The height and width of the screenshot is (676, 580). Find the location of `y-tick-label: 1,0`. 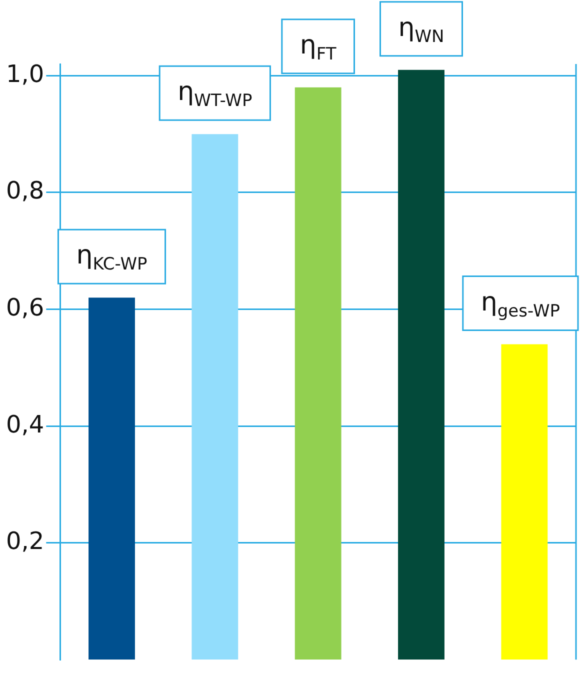

y-tick-label: 1,0 is located at coordinates (25, 74).